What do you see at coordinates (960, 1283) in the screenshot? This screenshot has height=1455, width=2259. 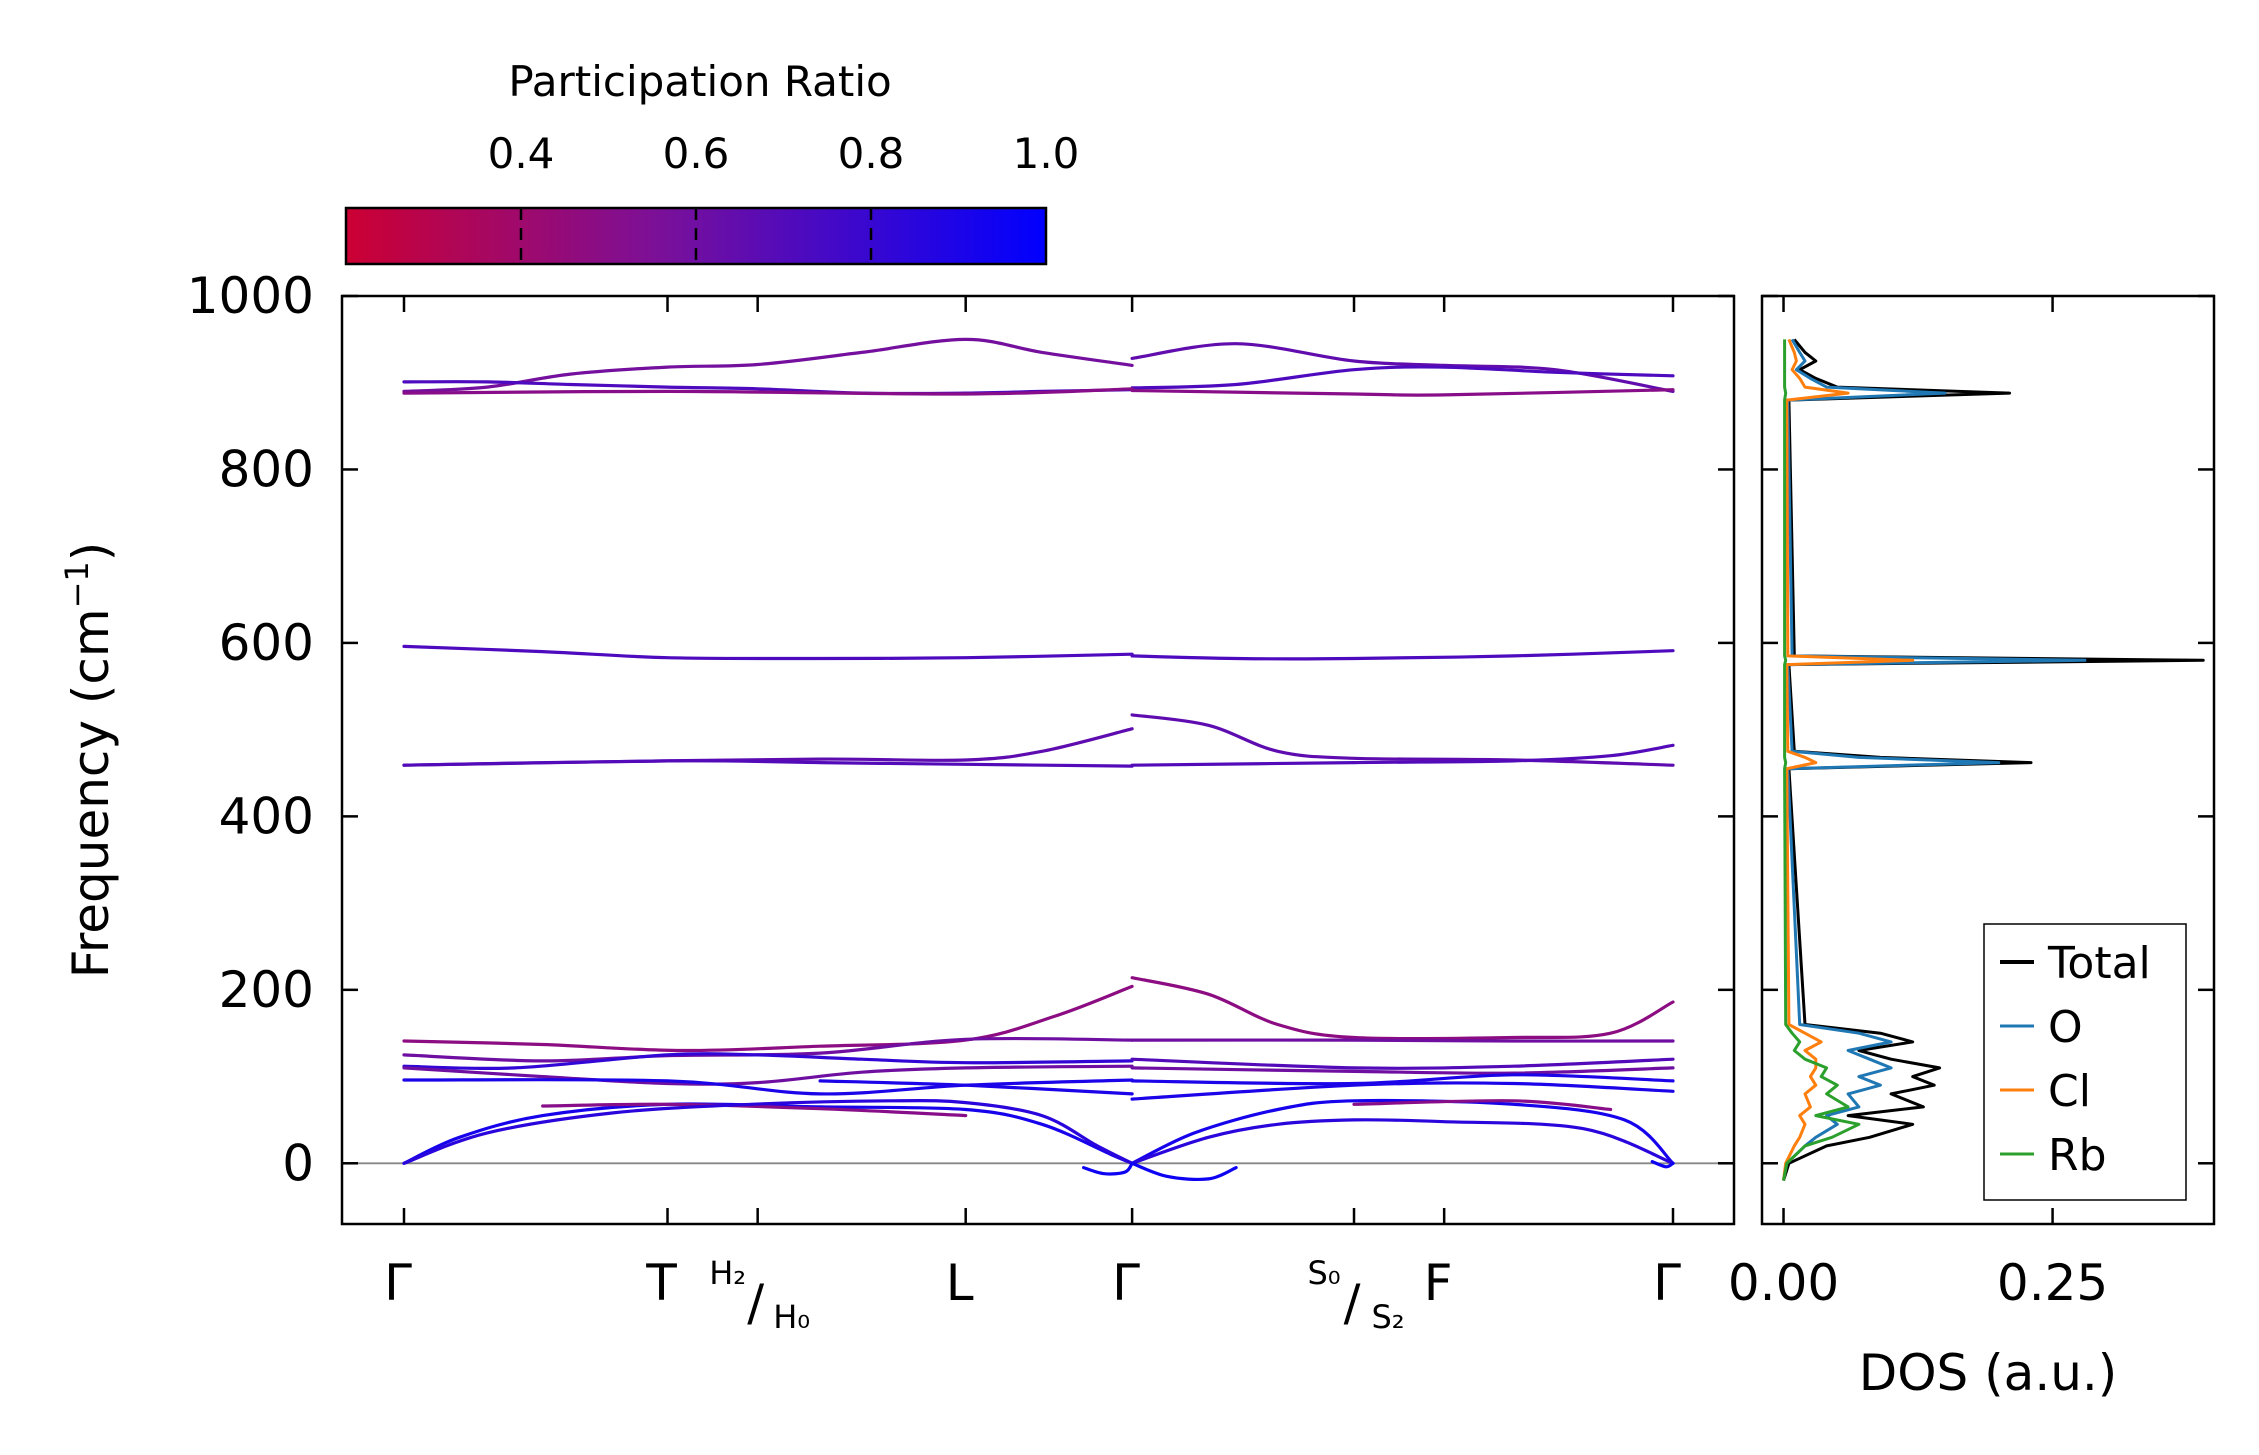 I see `k-point-label: L` at bounding box center [960, 1283].